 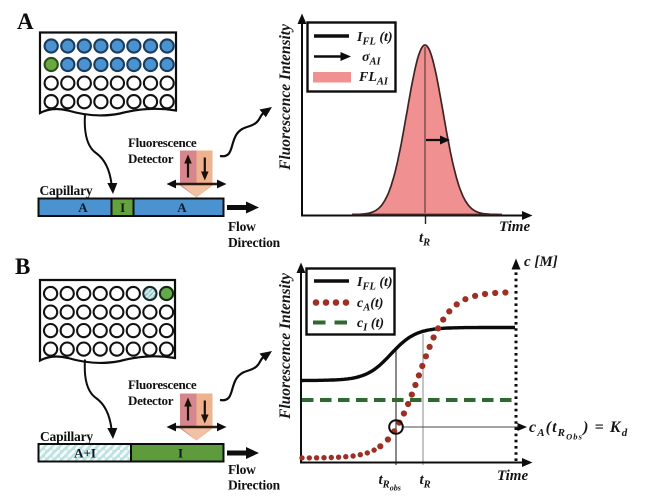 What do you see at coordinates (370, 325) in the screenshot?
I see `svg-text: cI (t)` at bounding box center [370, 325].